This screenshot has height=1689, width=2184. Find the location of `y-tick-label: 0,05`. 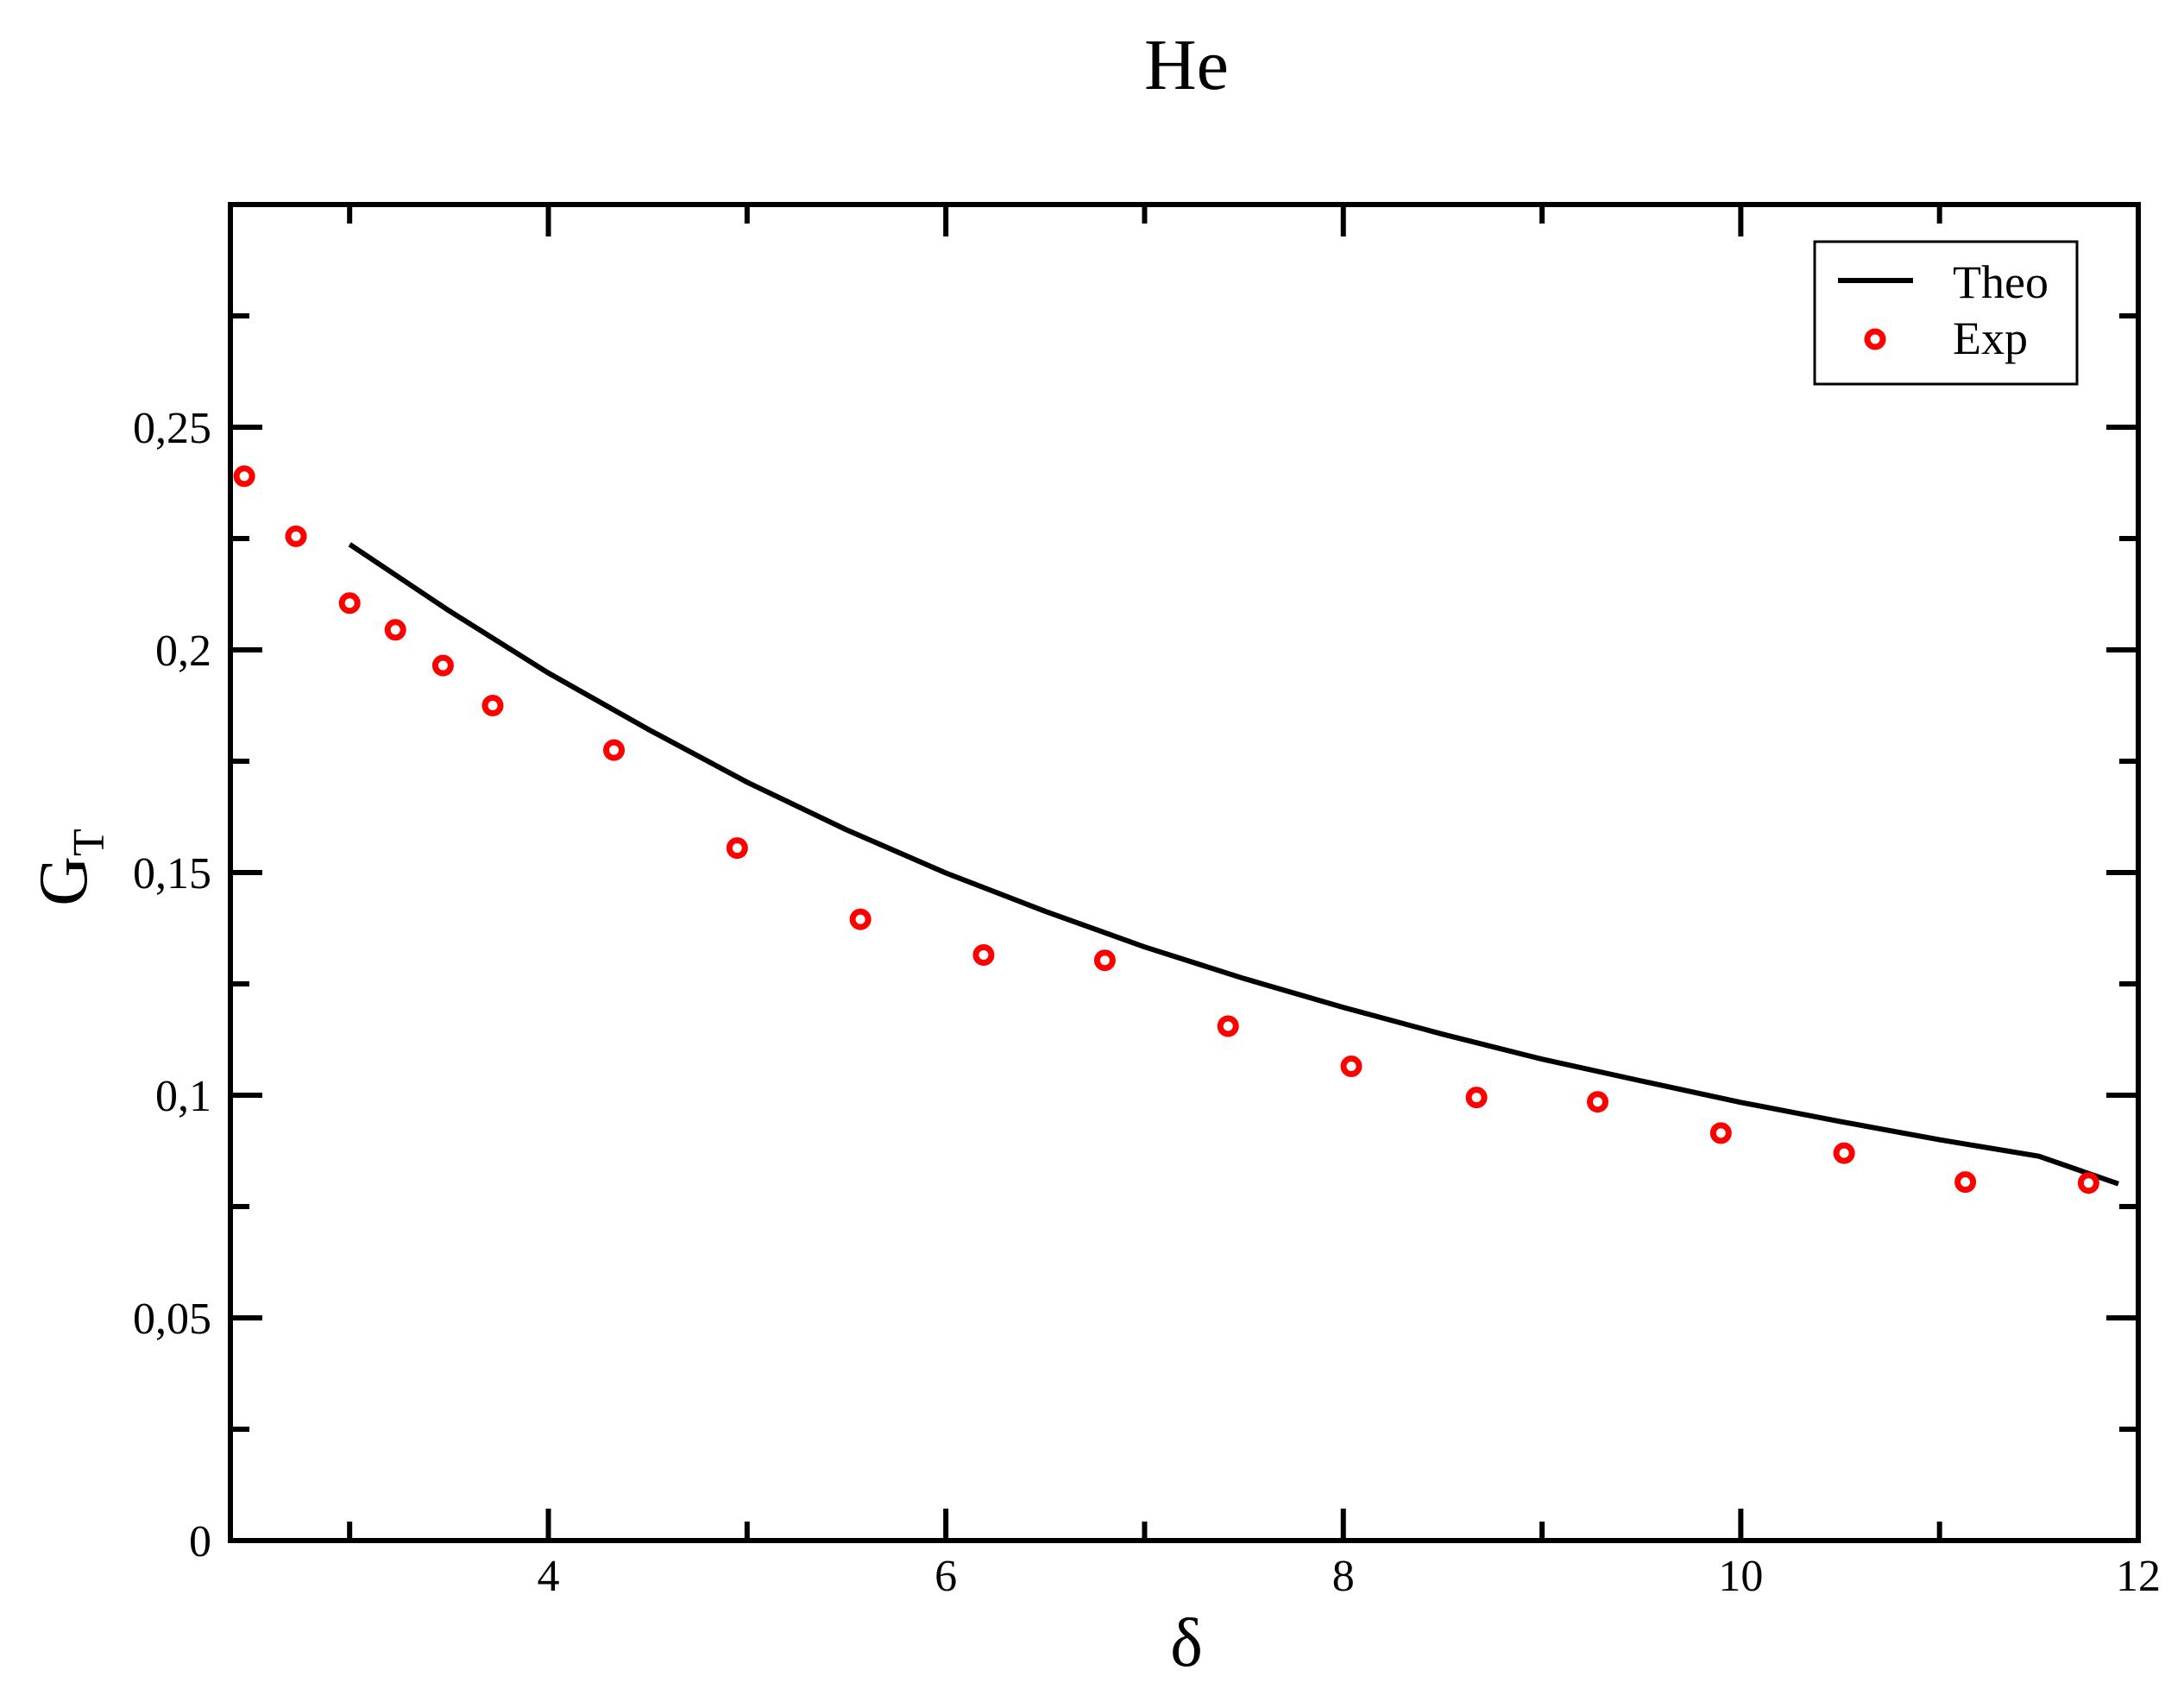

y-tick-label: 0,05 is located at coordinates (172, 1319).